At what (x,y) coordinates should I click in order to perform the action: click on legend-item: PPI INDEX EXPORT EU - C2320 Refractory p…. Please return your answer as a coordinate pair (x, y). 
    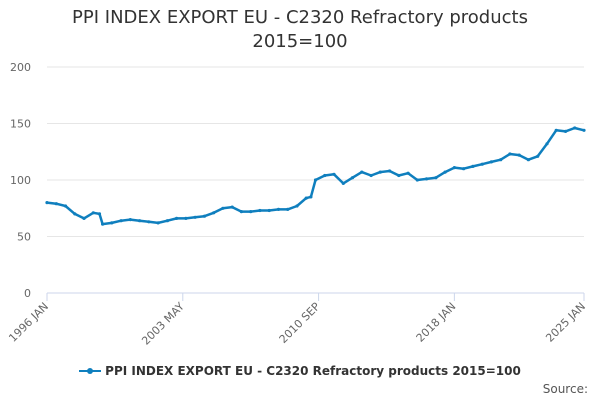
    Looking at the image, I should click on (300, 371).